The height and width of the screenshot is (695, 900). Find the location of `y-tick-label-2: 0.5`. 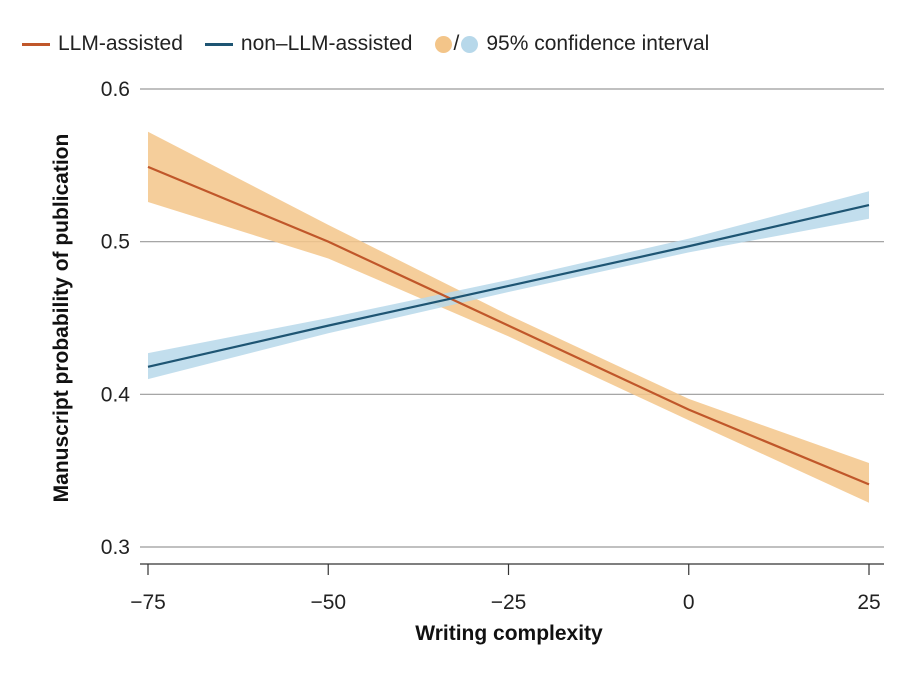

y-tick-label-2: 0.5 is located at coordinates (115, 242).